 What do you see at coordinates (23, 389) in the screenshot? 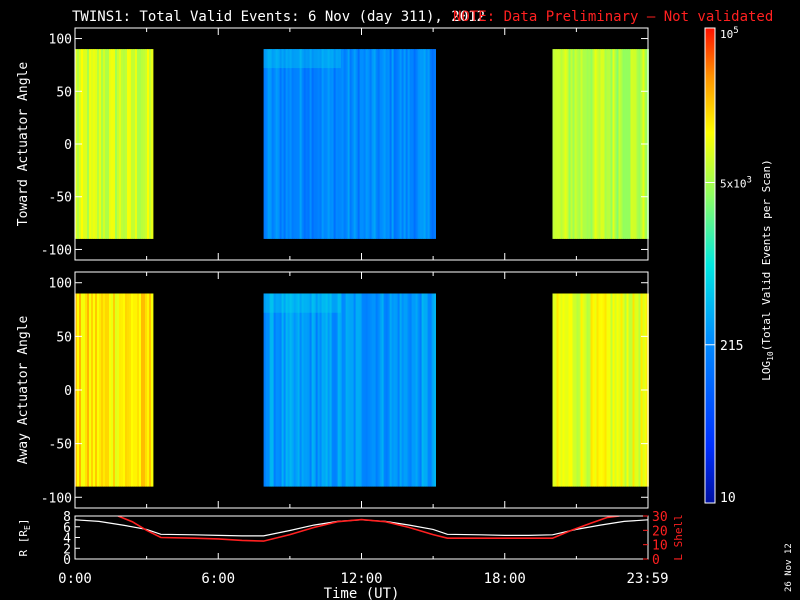
I see `panel-ylabel: Away Actuator Angle` at bounding box center [23, 389].